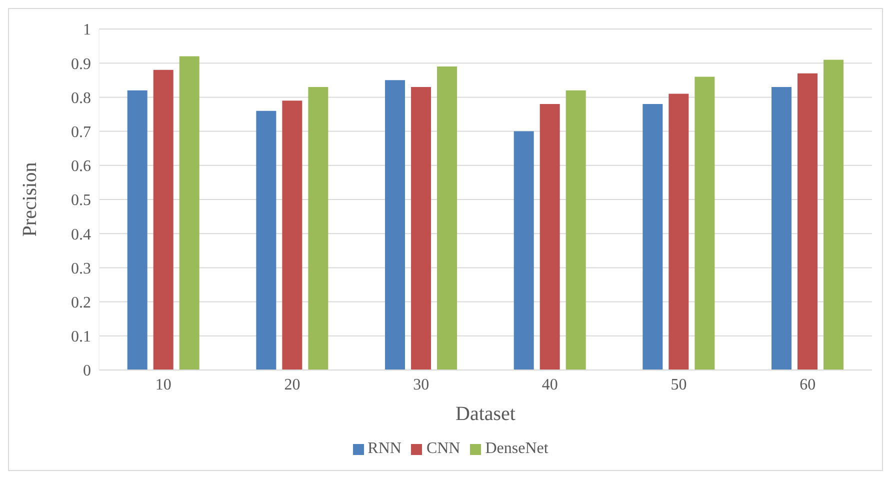  I want to click on y-axis-title: Precision, so click(30, 199).